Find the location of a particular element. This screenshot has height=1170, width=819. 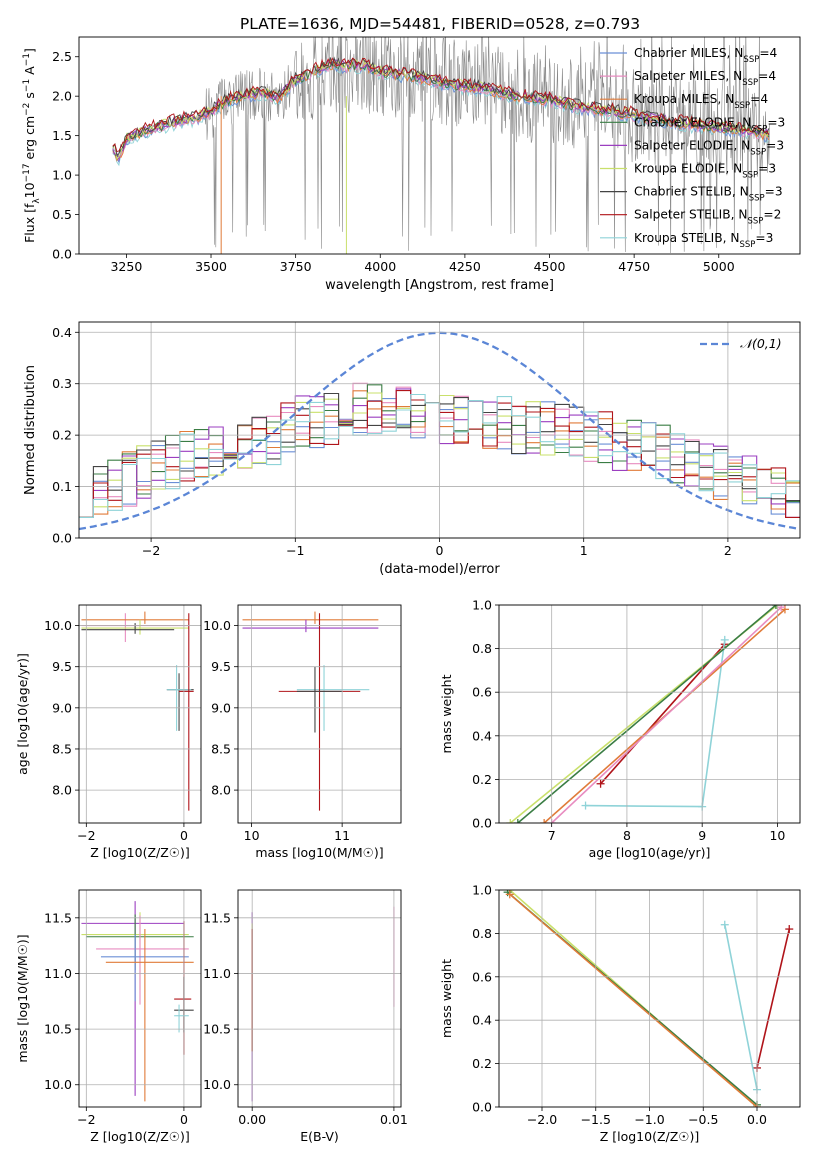

y-tick-label: 0.4 is located at coordinates (482, 735).